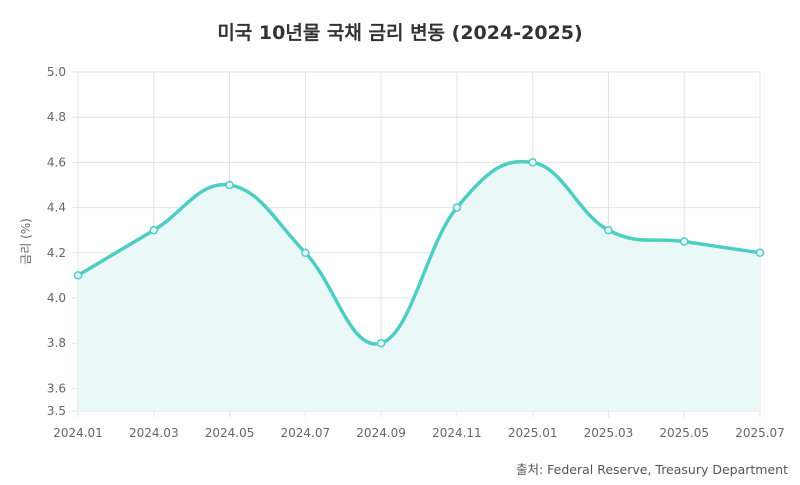 The height and width of the screenshot is (485, 800). I want to click on x-tick-label: 2025.01, so click(533, 433).